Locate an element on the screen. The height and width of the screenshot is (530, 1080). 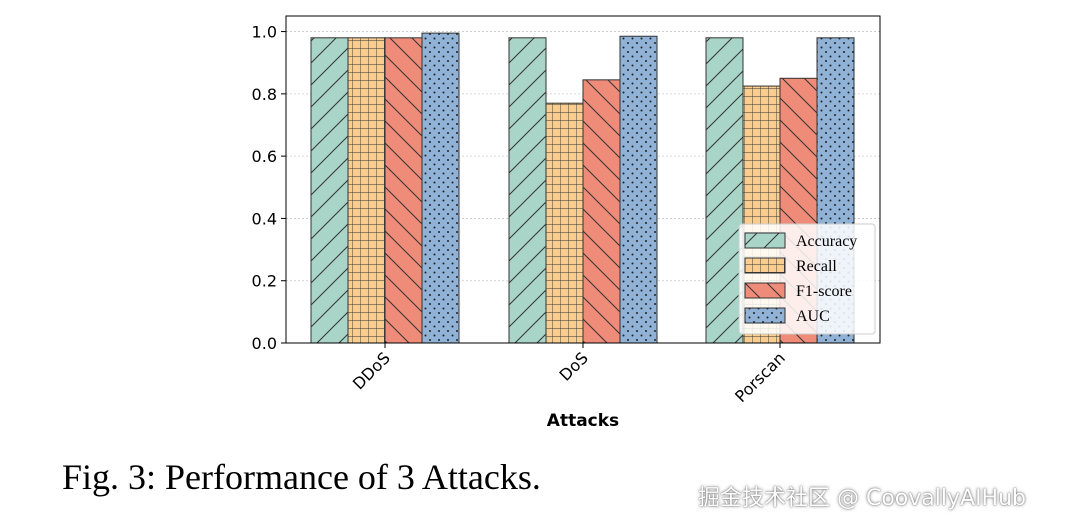
y-tick-label: 0.8 is located at coordinates (264, 94).